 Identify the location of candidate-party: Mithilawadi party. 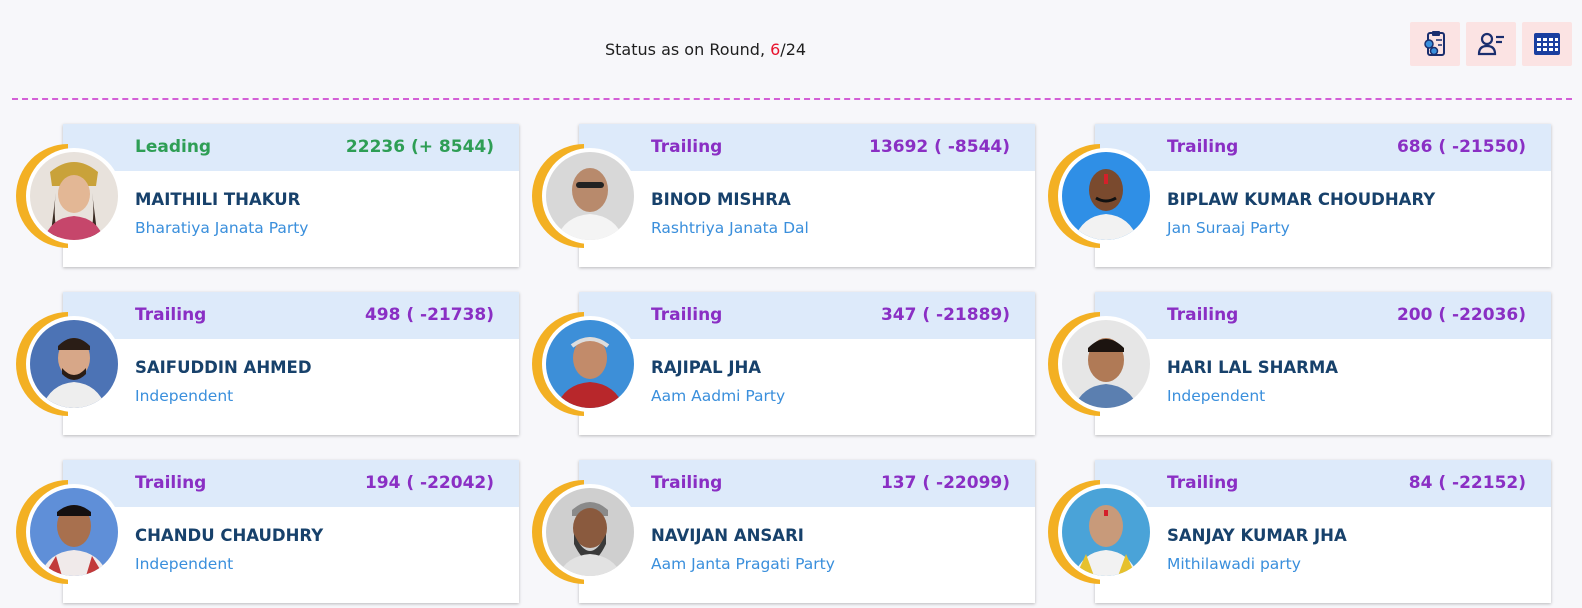
(1234, 564).